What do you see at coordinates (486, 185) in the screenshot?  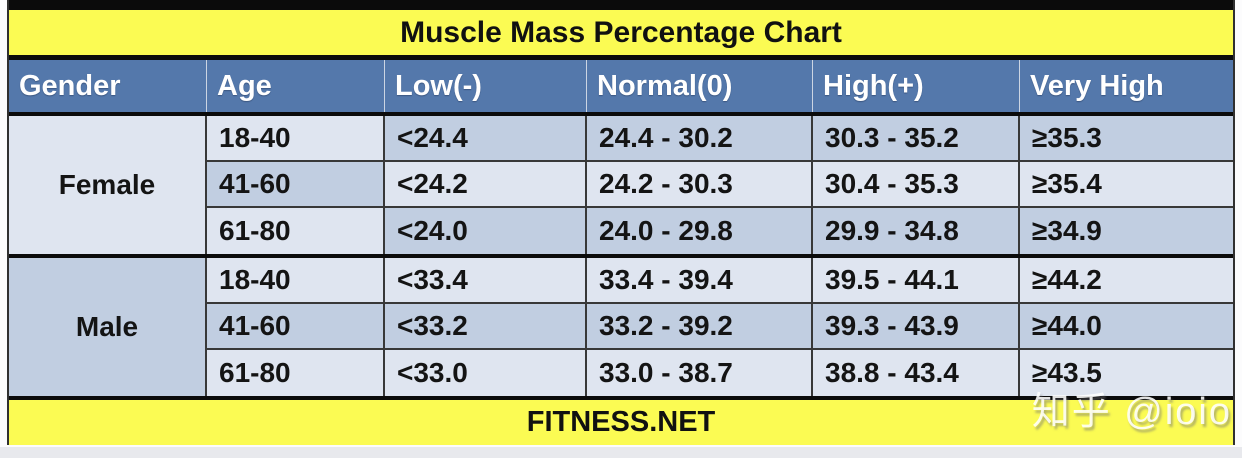 I see `low-cell: <24.2` at bounding box center [486, 185].